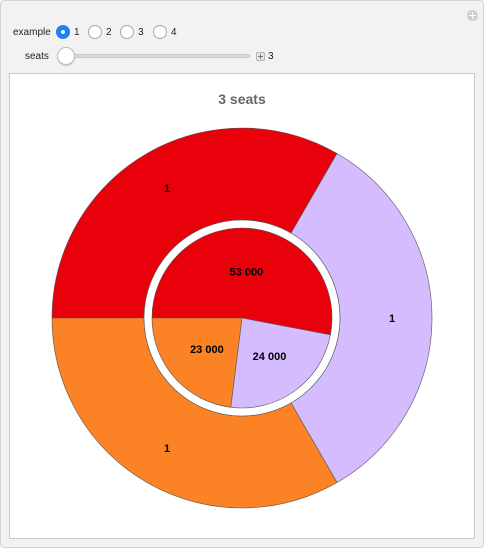  Describe the element at coordinates (37, 56) in the screenshot. I see `seats-label: seats` at that location.